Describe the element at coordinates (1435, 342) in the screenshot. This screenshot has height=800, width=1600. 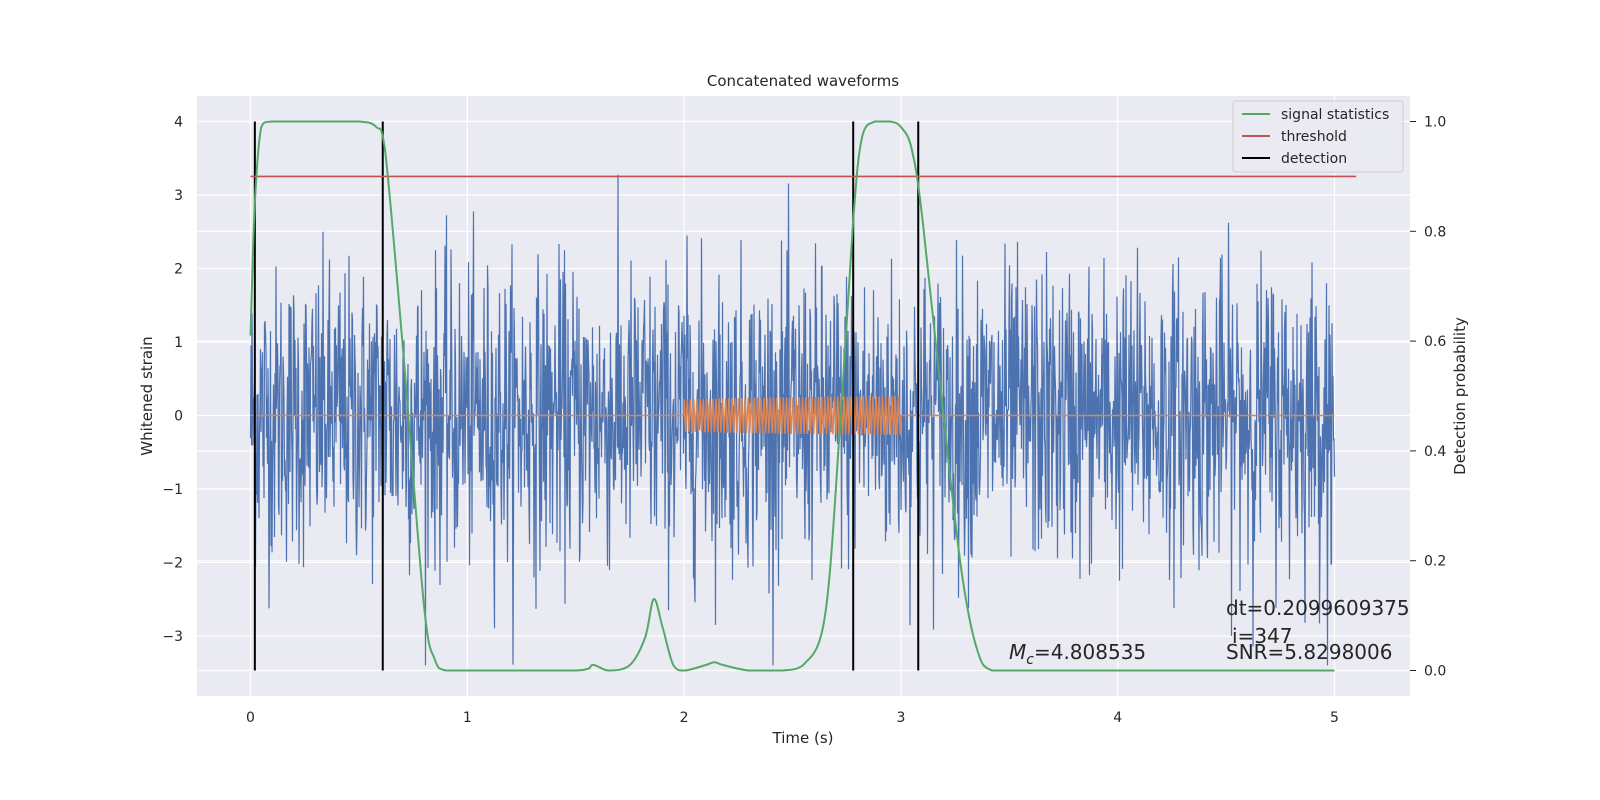
I see `y-right-tick-label-3: 0.6` at that location.